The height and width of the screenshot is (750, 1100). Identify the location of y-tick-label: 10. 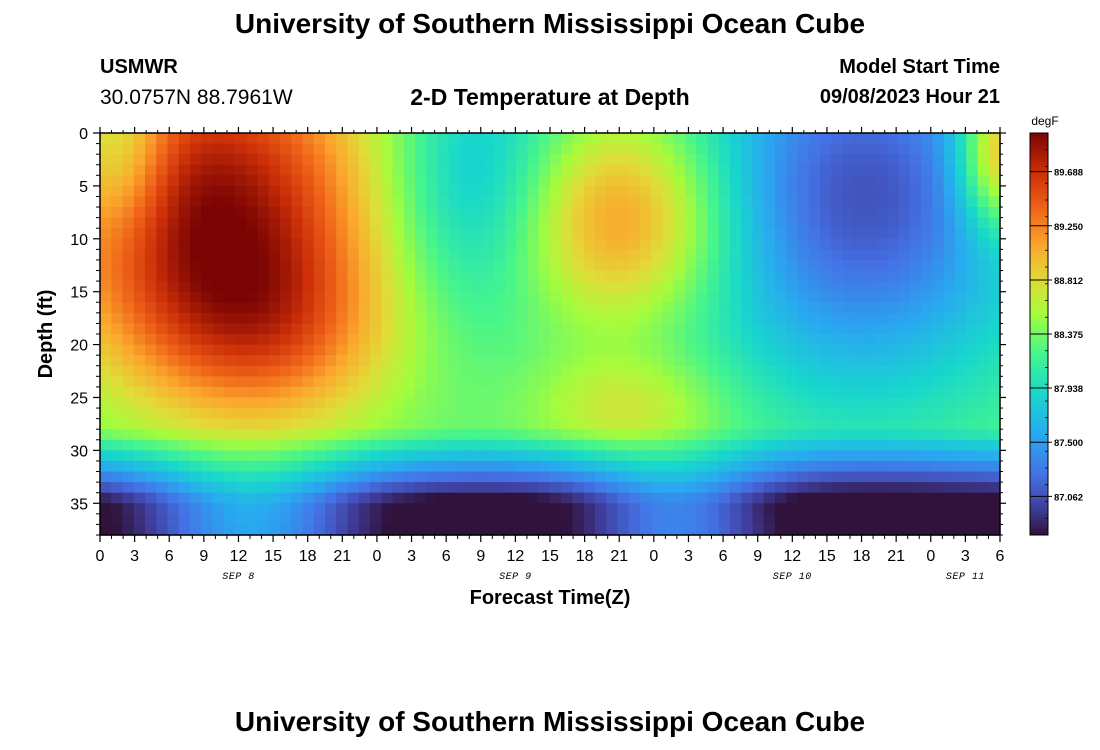
(79, 240).